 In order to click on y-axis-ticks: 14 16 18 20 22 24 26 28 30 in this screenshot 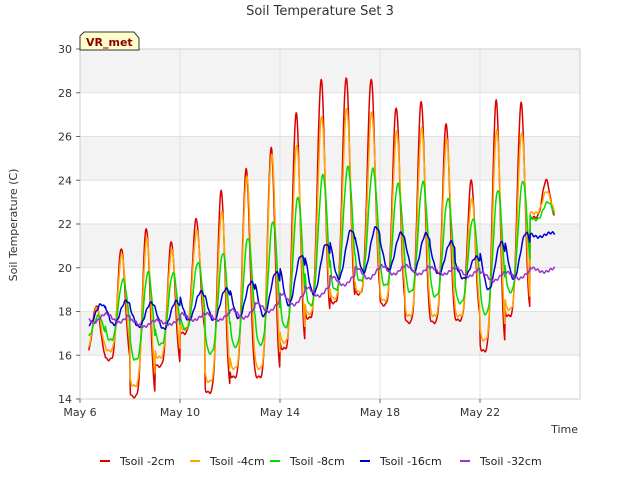, I will do `click(69, 224)`.